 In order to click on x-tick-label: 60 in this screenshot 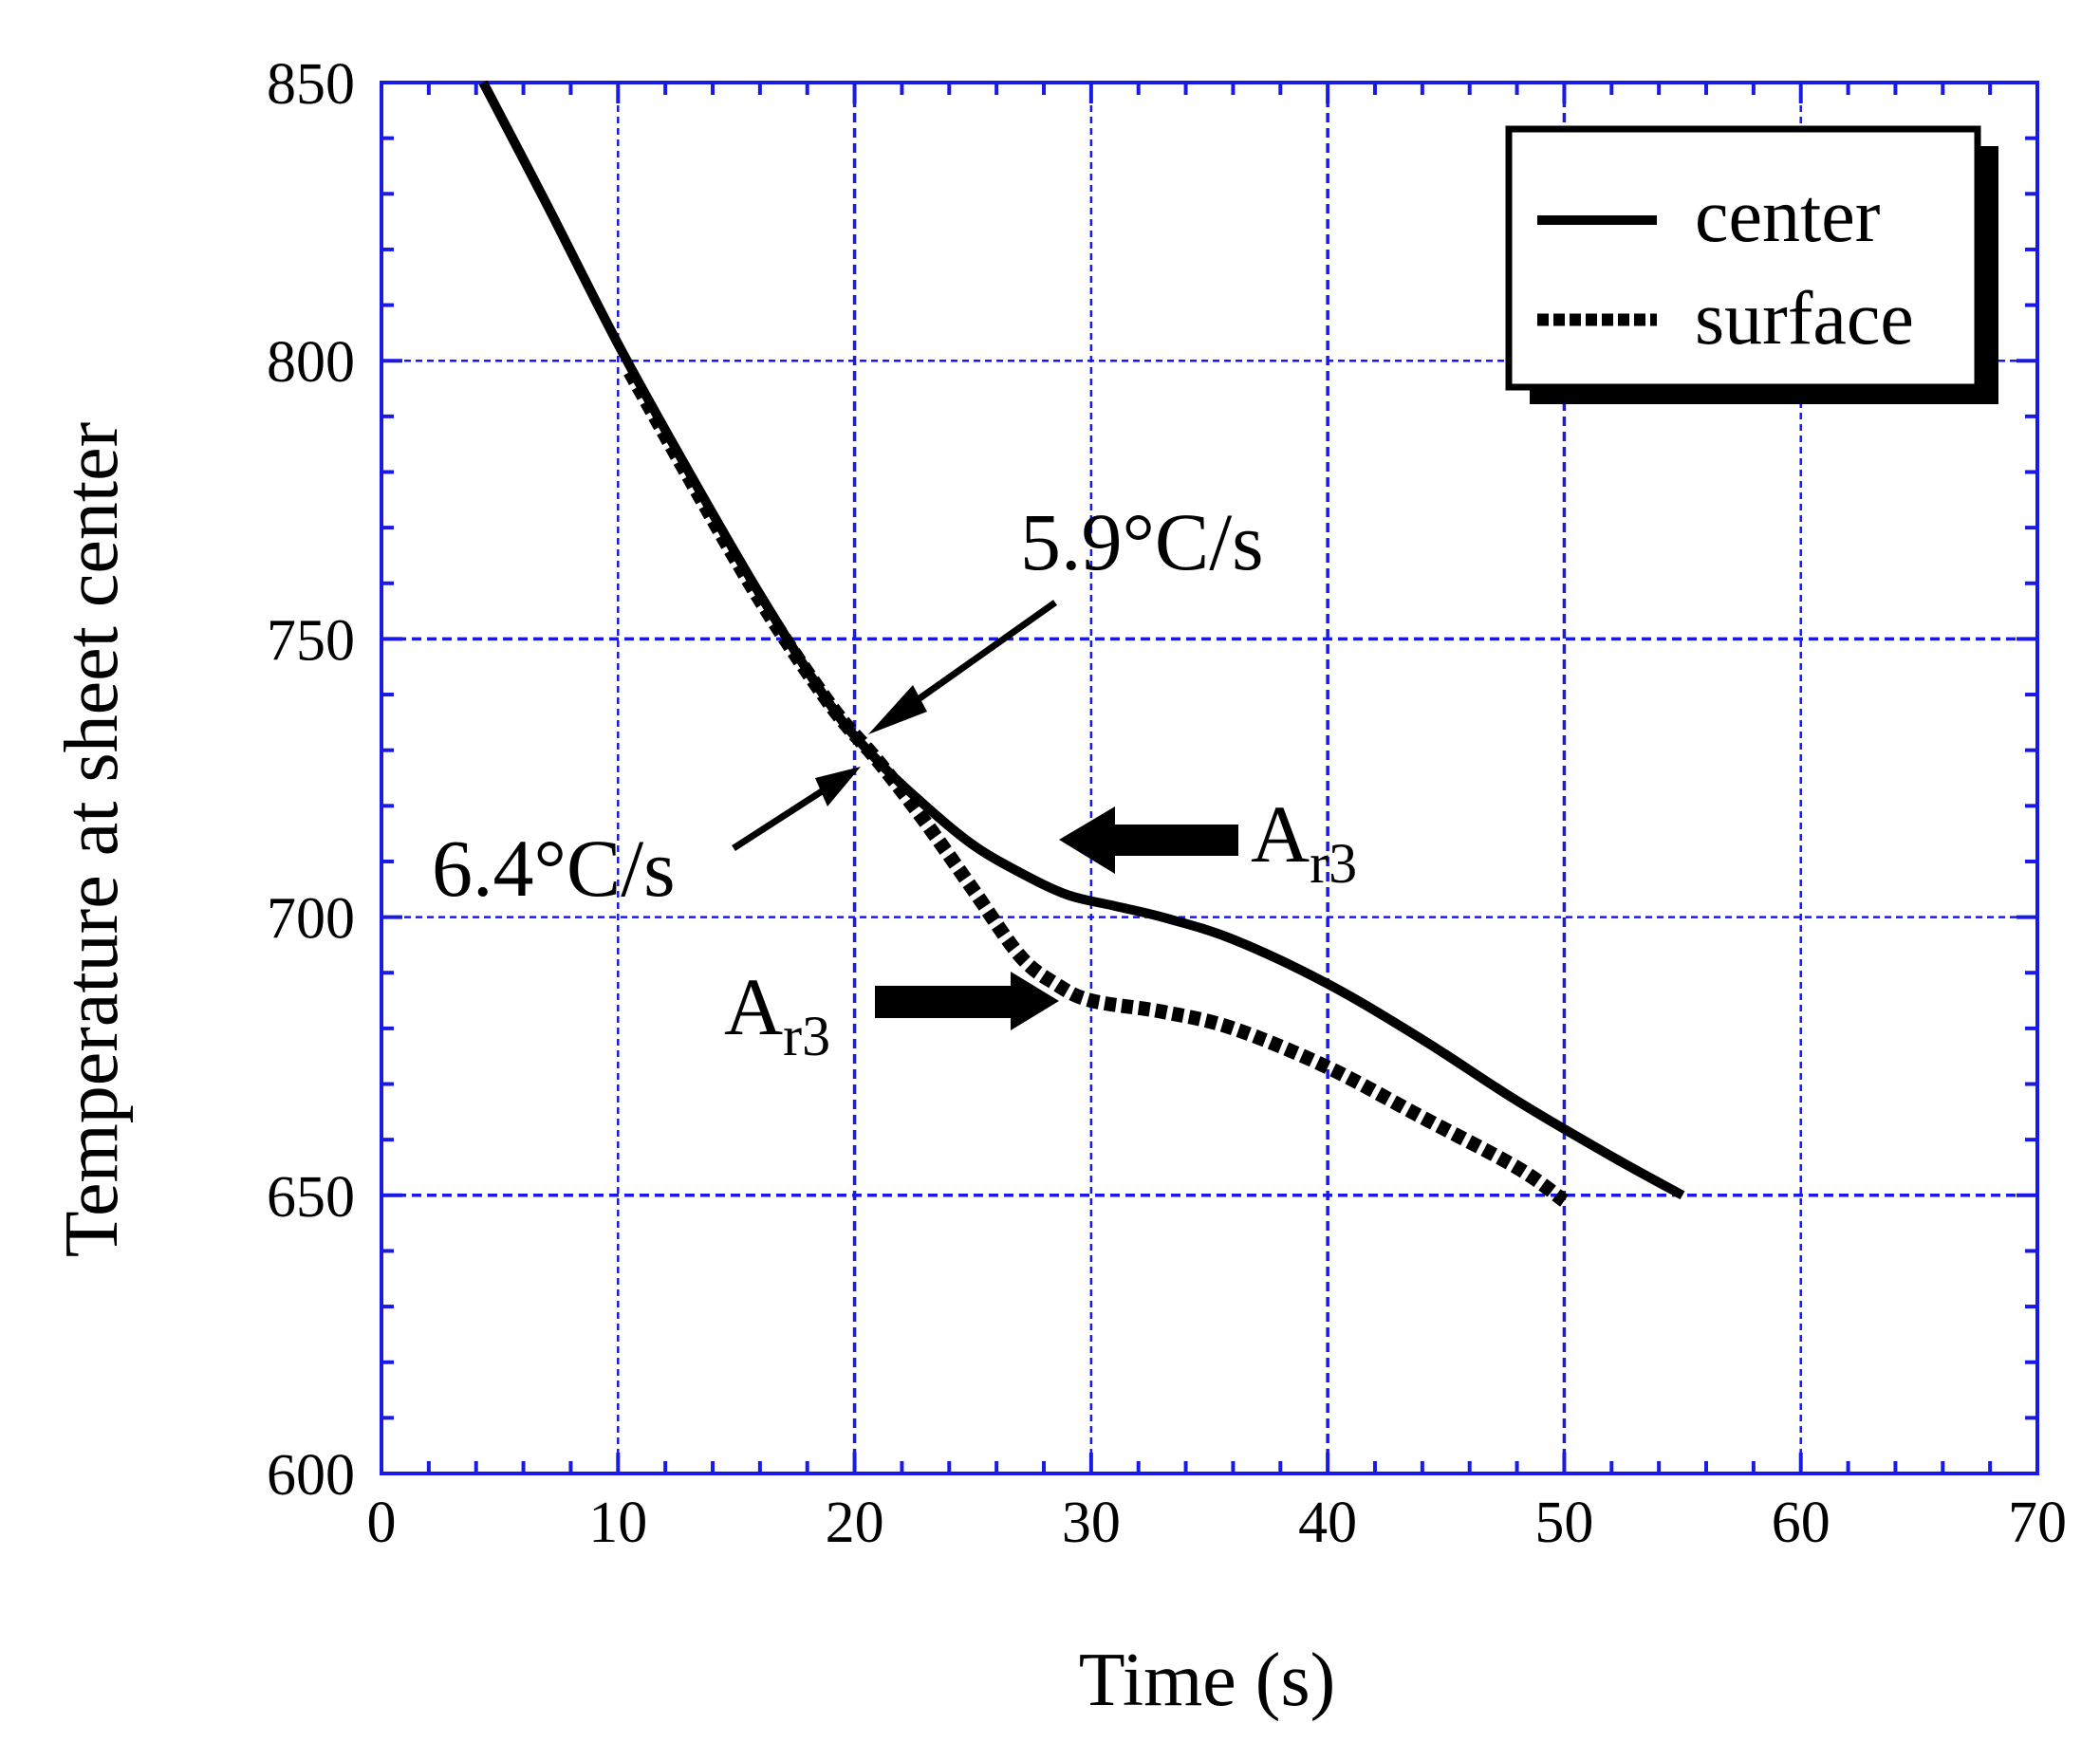, I will do `click(1801, 1523)`.